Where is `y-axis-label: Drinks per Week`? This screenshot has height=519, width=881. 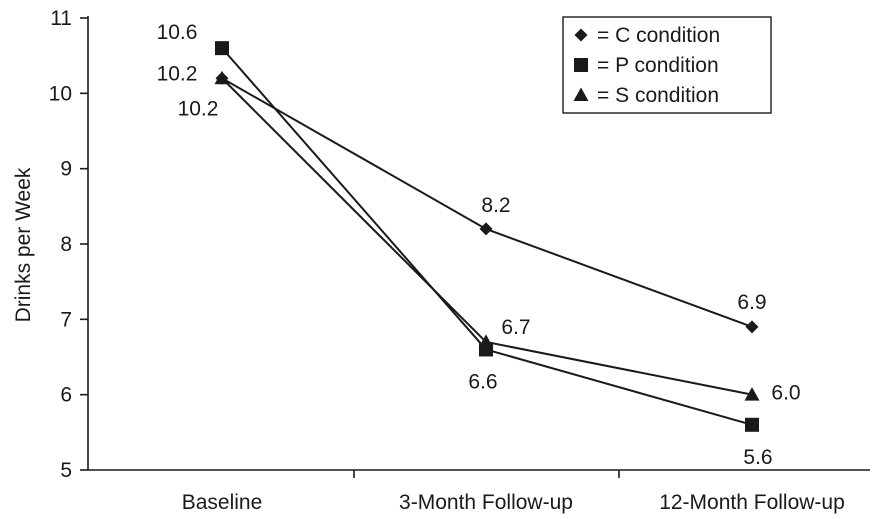
y-axis-label: Drinks per Week is located at coordinates (23, 244).